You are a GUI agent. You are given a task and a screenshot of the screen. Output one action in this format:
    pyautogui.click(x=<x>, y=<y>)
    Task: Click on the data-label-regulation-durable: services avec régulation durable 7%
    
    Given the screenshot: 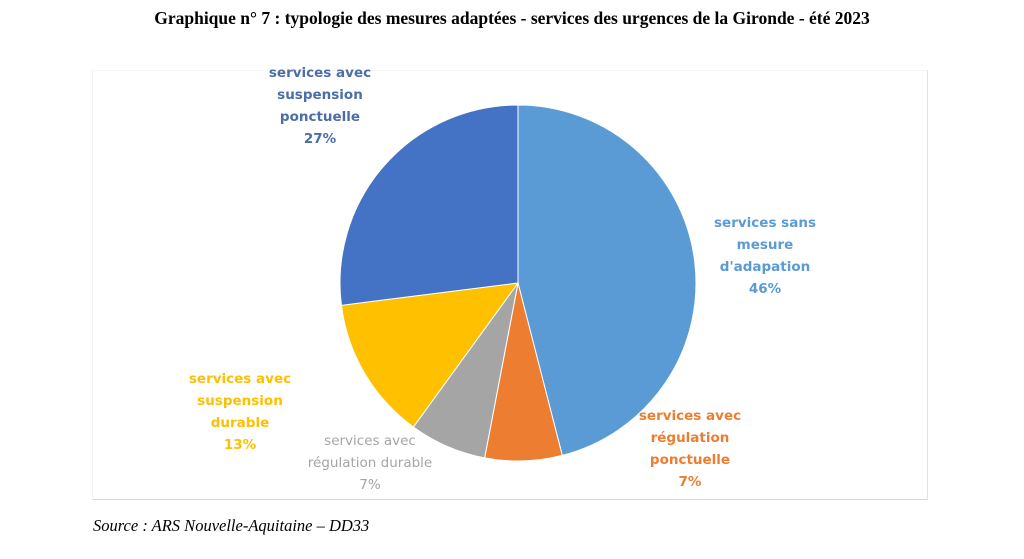 What is the action you would take?
    pyautogui.click(x=370, y=463)
    